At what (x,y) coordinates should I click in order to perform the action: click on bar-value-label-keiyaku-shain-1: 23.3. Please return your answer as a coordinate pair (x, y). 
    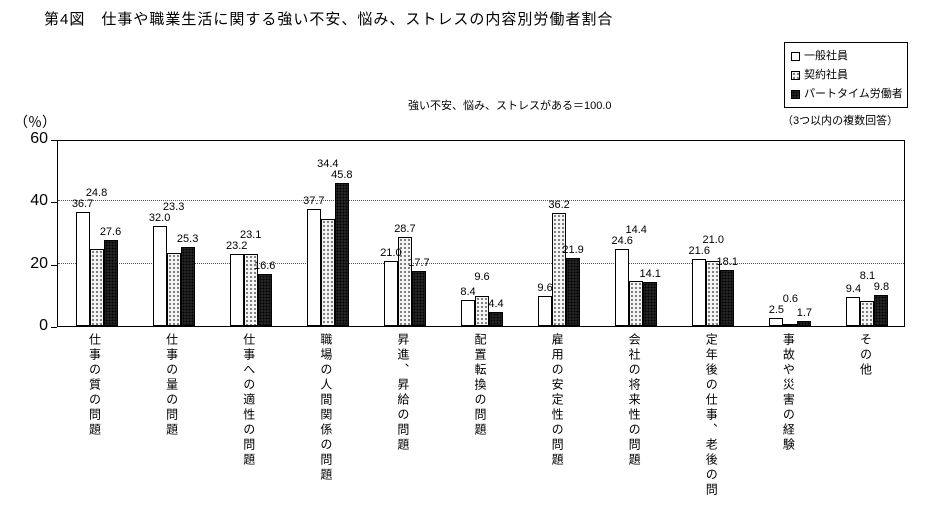
    Looking at the image, I should click on (173, 207).